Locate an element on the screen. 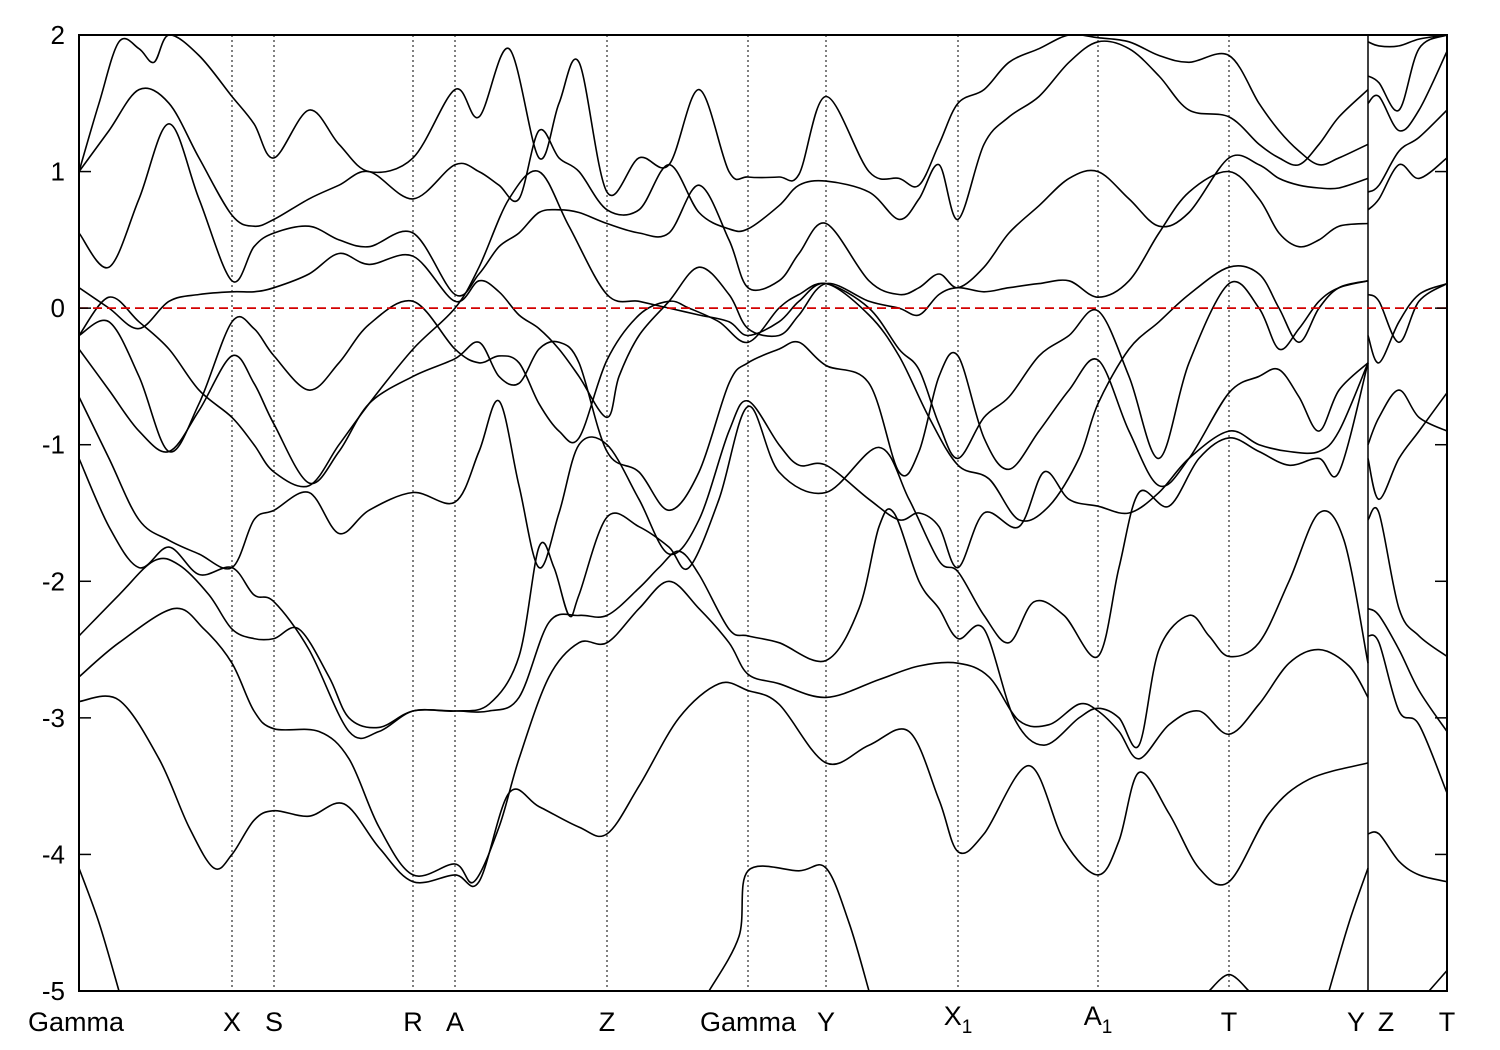 Image resolution: width=1500 pixels, height=1050 pixels. y-tick-label: -2 is located at coordinates (53, 581).